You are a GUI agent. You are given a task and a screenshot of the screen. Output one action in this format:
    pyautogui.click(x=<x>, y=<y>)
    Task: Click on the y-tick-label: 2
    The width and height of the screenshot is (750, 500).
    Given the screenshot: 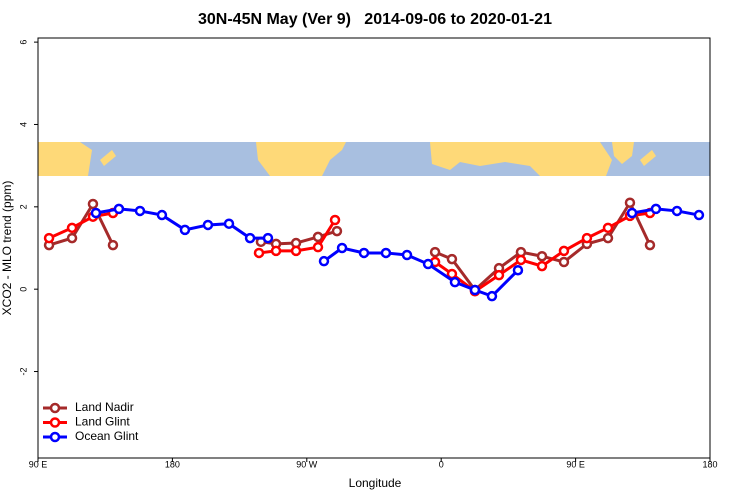 What is the action you would take?
    pyautogui.click(x=23, y=206)
    